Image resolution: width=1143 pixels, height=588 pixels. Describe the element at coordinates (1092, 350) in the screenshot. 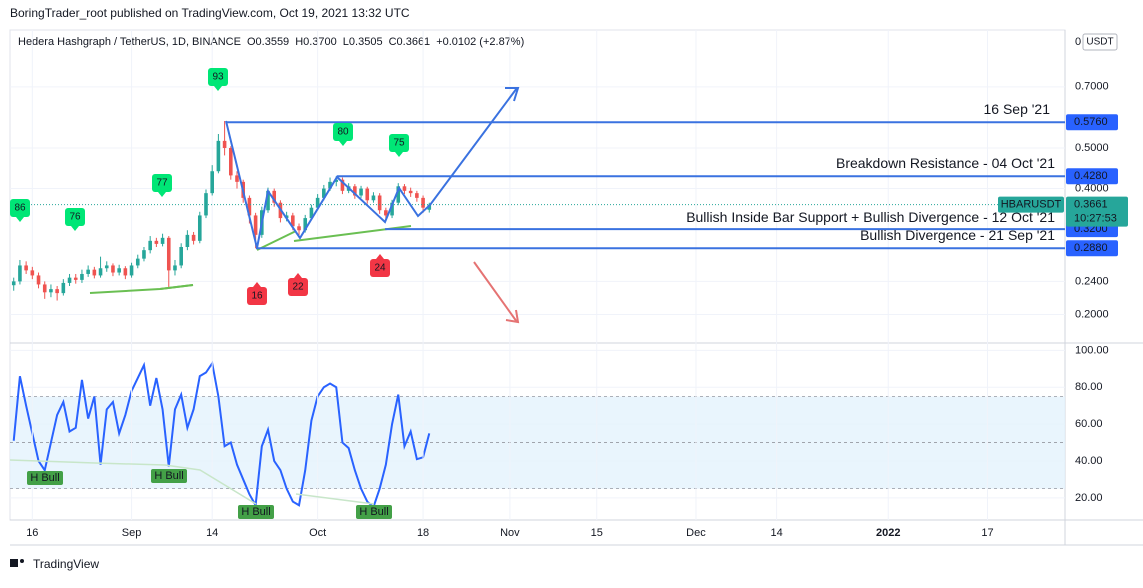

I see `osc-tick-label: 100.00` at that location.